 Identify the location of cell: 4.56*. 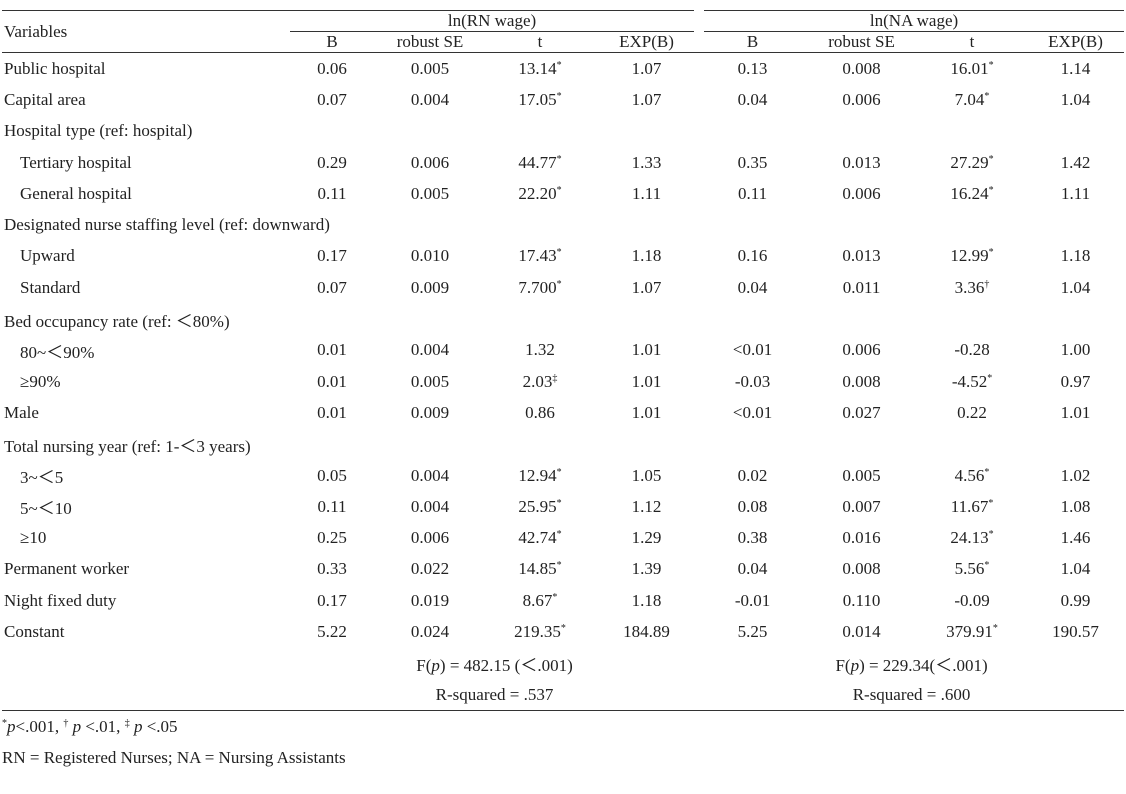
(972, 475).